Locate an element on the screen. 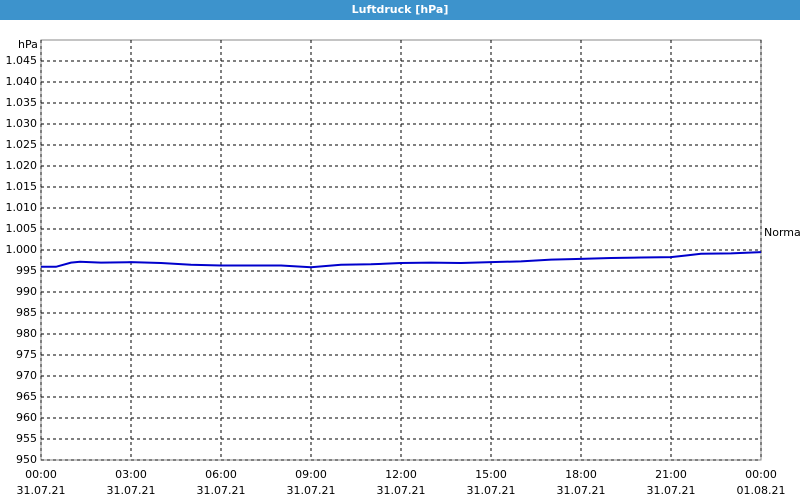 This screenshot has height=500, width=800. y-tick-label: 1.030 is located at coordinates (22, 123).